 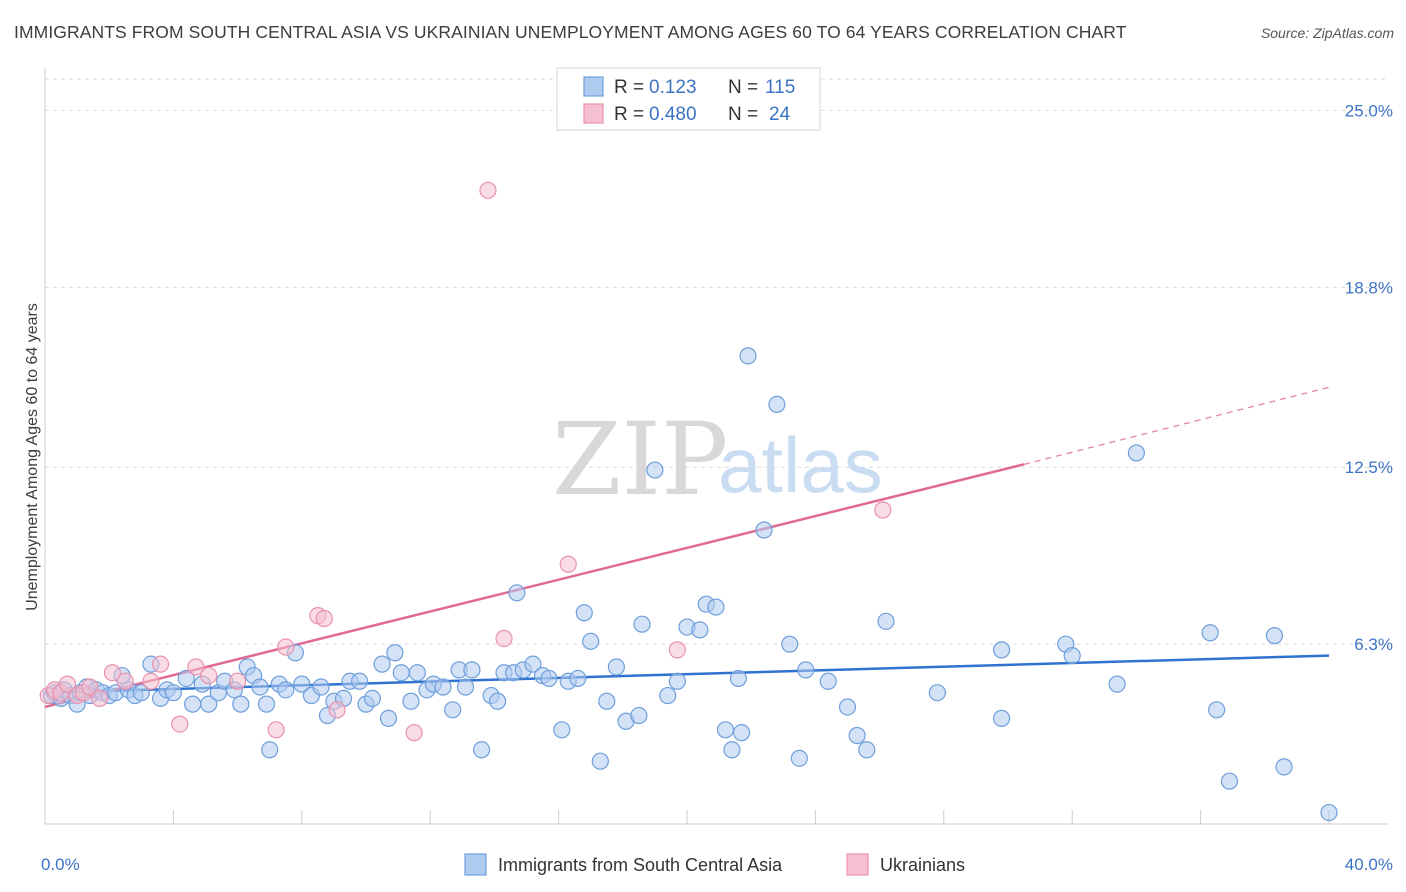 I want to click on legend-r-label-1: R =, so click(x=629, y=87).